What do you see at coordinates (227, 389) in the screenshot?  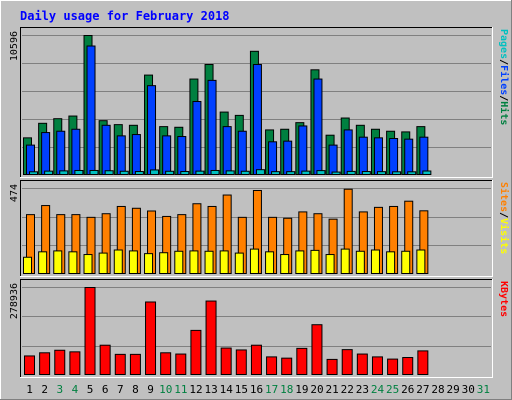 I see `x-tick-label: 14` at bounding box center [227, 389].